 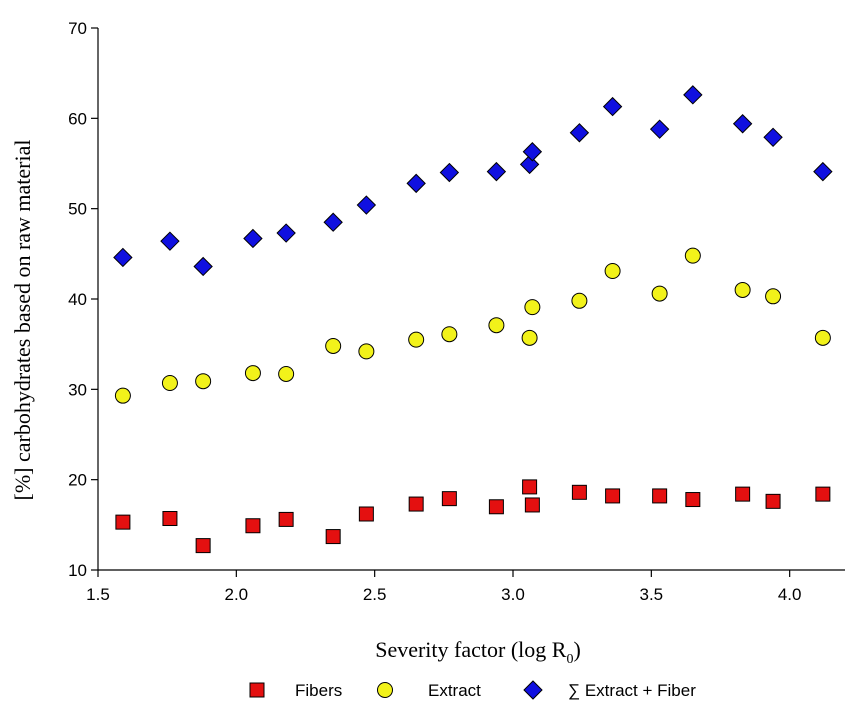 I want to click on x-tick-label: 2.0, so click(x=237, y=594).